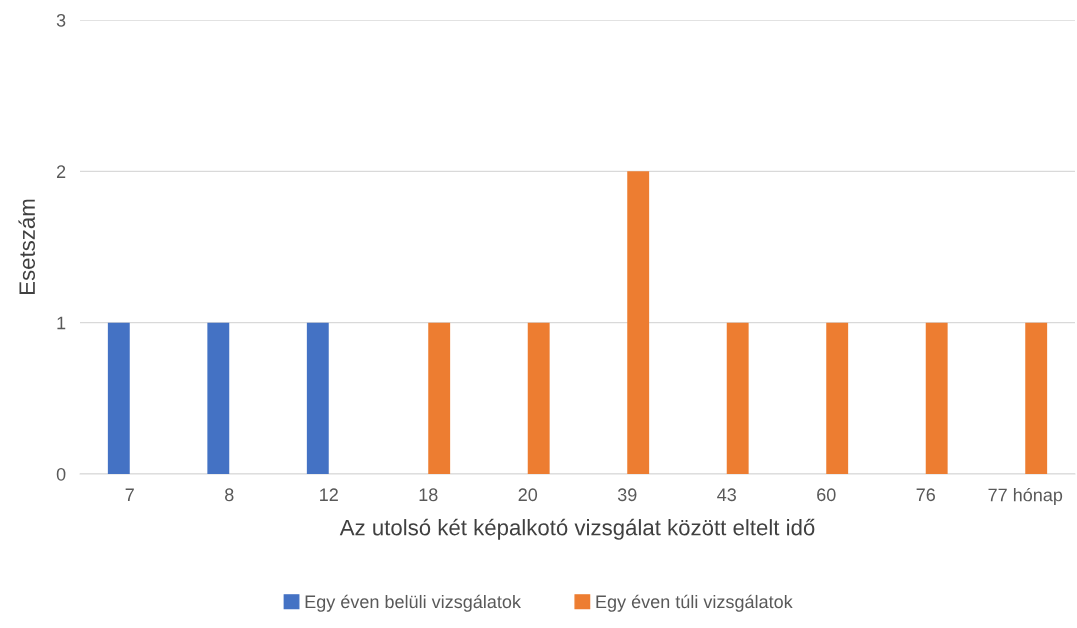 The width and height of the screenshot is (1077, 628). What do you see at coordinates (61, 20) in the screenshot?
I see `y-tick-label: 3` at bounding box center [61, 20].